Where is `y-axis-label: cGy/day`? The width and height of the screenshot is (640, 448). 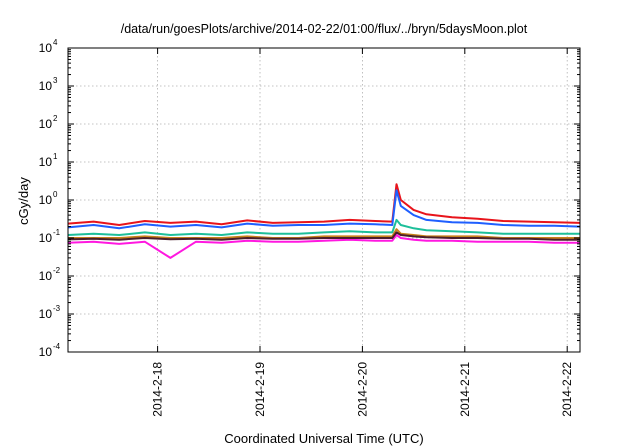
y-axis-label: cGy/day is located at coordinates (23, 201).